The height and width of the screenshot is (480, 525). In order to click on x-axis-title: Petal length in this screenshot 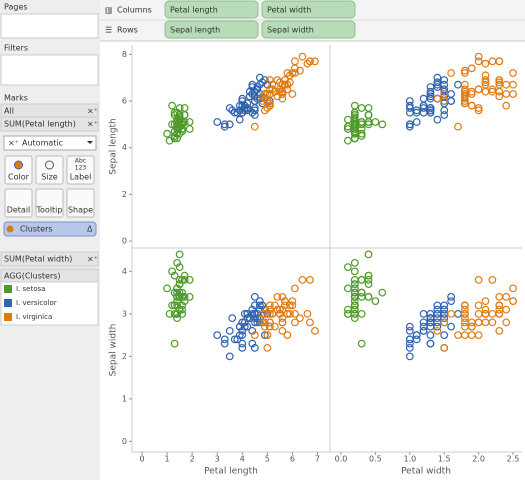, I will do `click(231, 472)`.